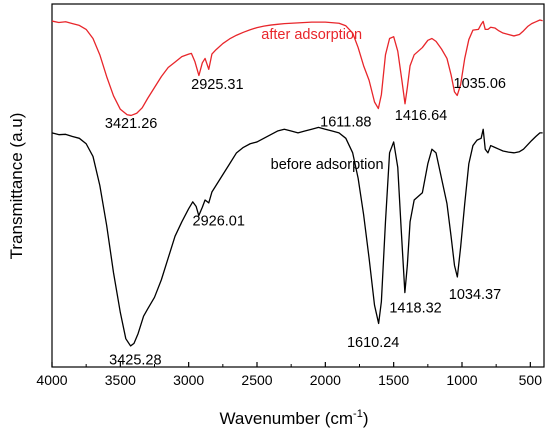 Image resolution: width=550 pixels, height=434 pixels. I want to click on peak-label-2926.01: 2926.01, so click(219, 221).